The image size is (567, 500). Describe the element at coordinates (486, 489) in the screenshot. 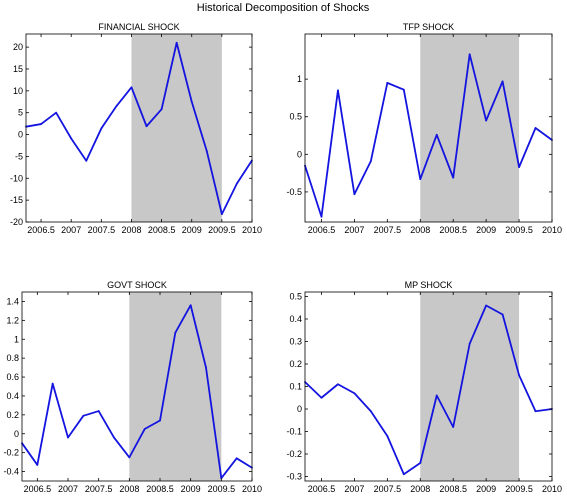

I see `mp-x-tick-label: 2009` at that location.